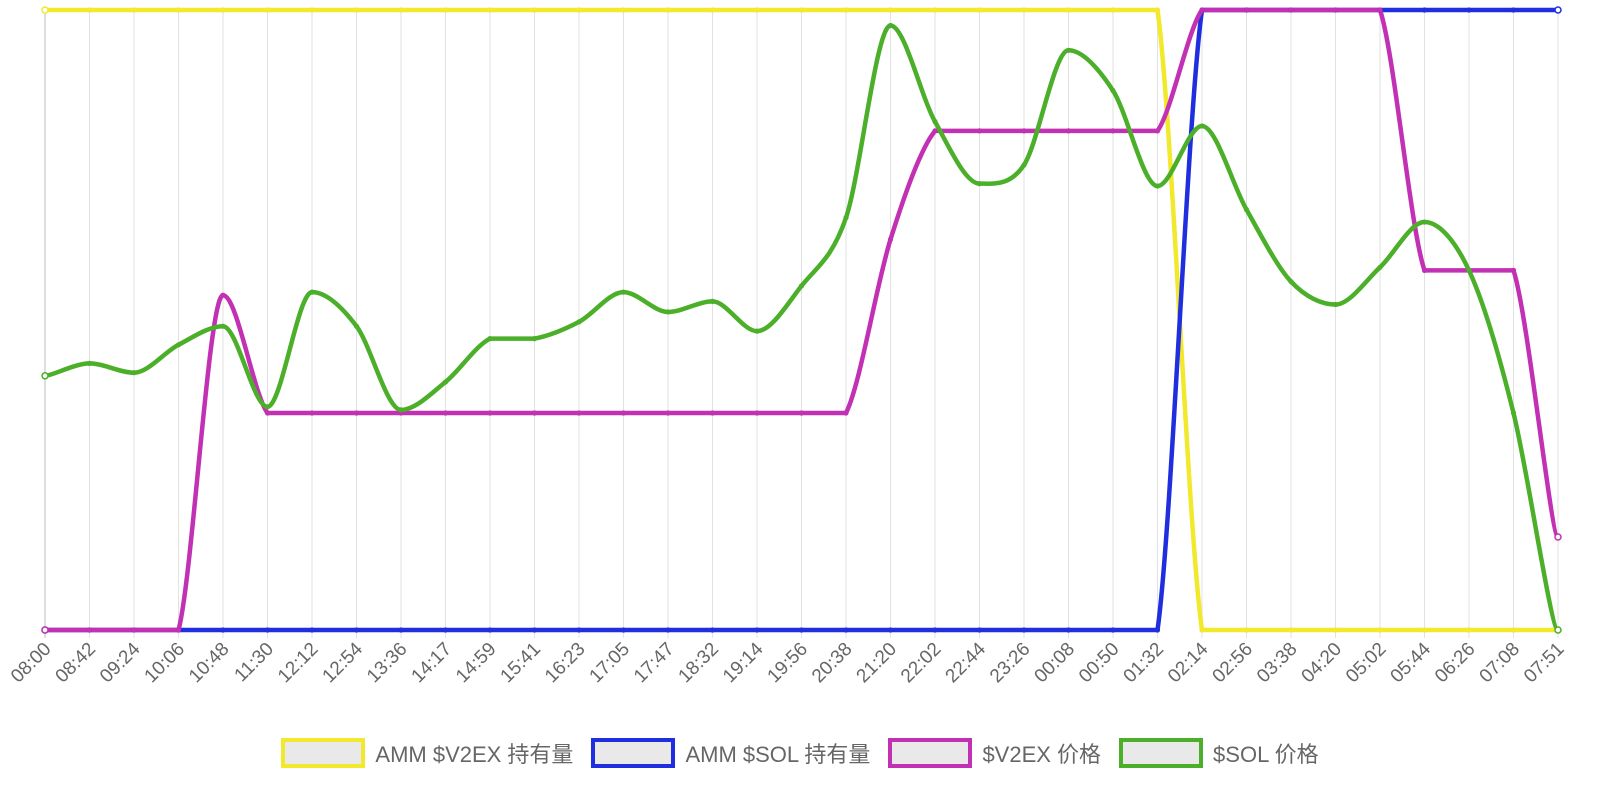 Image resolution: width=1600 pixels, height=800 pixels. Describe the element at coordinates (323, 753) in the screenshot. I see `legend-swatch` at that location.